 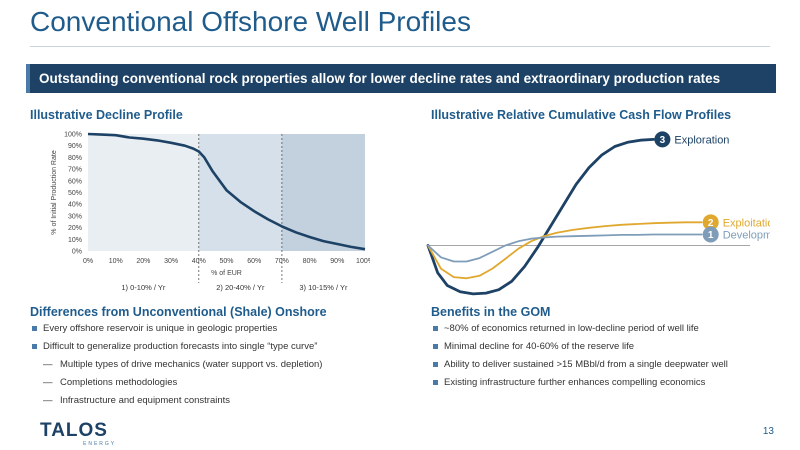 I want to click on differences-bullet-5: Infrastructure and equipment constraints, so click(x=176, y=401).